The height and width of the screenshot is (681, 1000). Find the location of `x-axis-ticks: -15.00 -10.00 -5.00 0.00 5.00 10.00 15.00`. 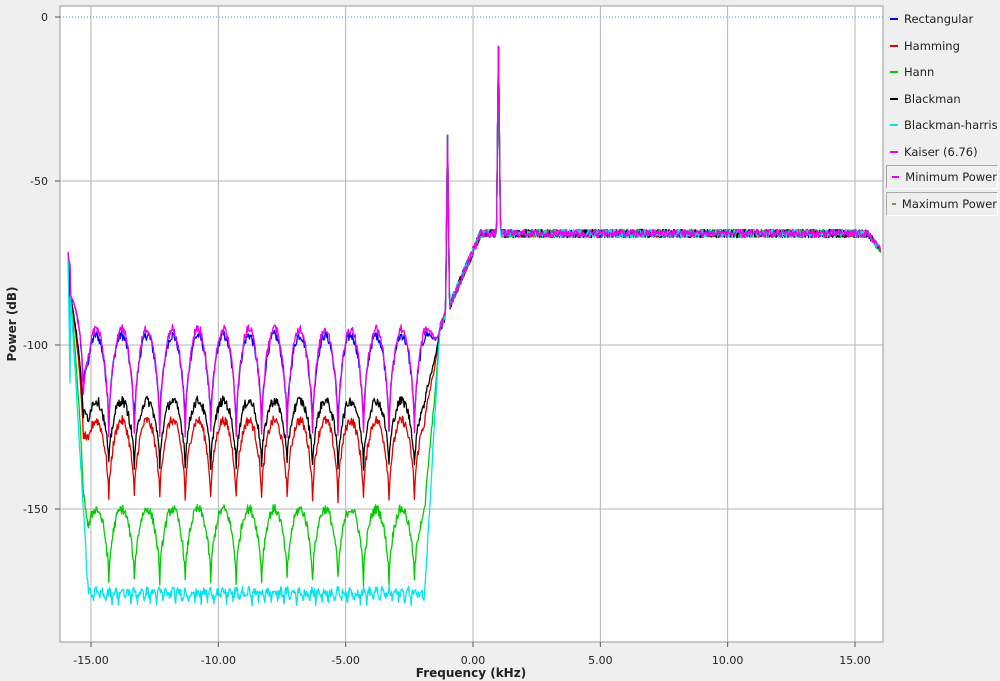

x-axis-ticks: -15.00 -10.00 -5.00 0.00 5.00 10.00 15.00 is located at coordinates (472, 654).